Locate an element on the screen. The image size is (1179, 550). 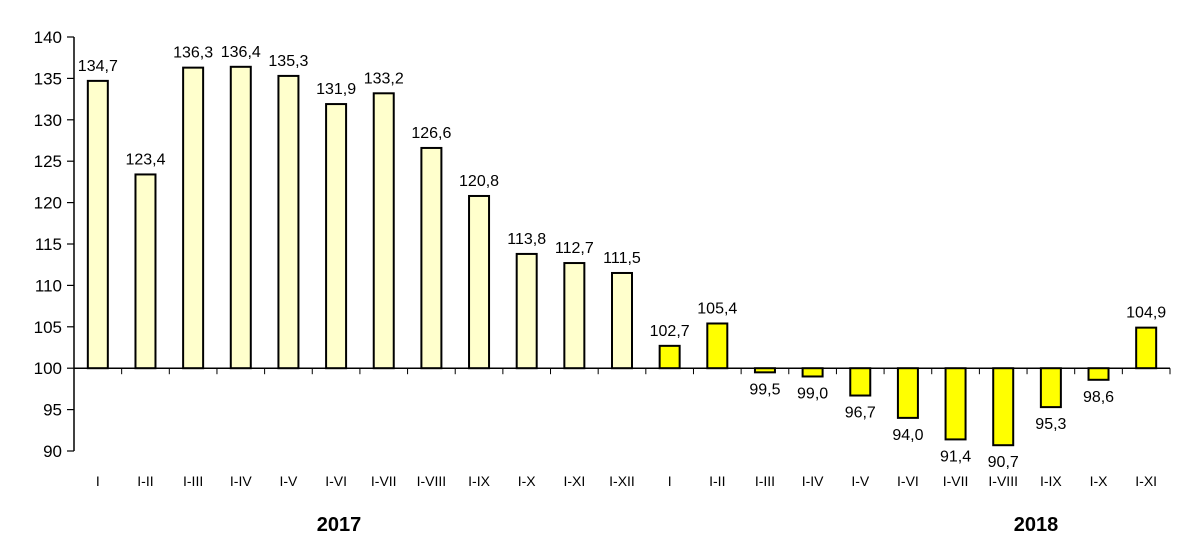
data-label: 134,7 is located at coordinates (98, 66).